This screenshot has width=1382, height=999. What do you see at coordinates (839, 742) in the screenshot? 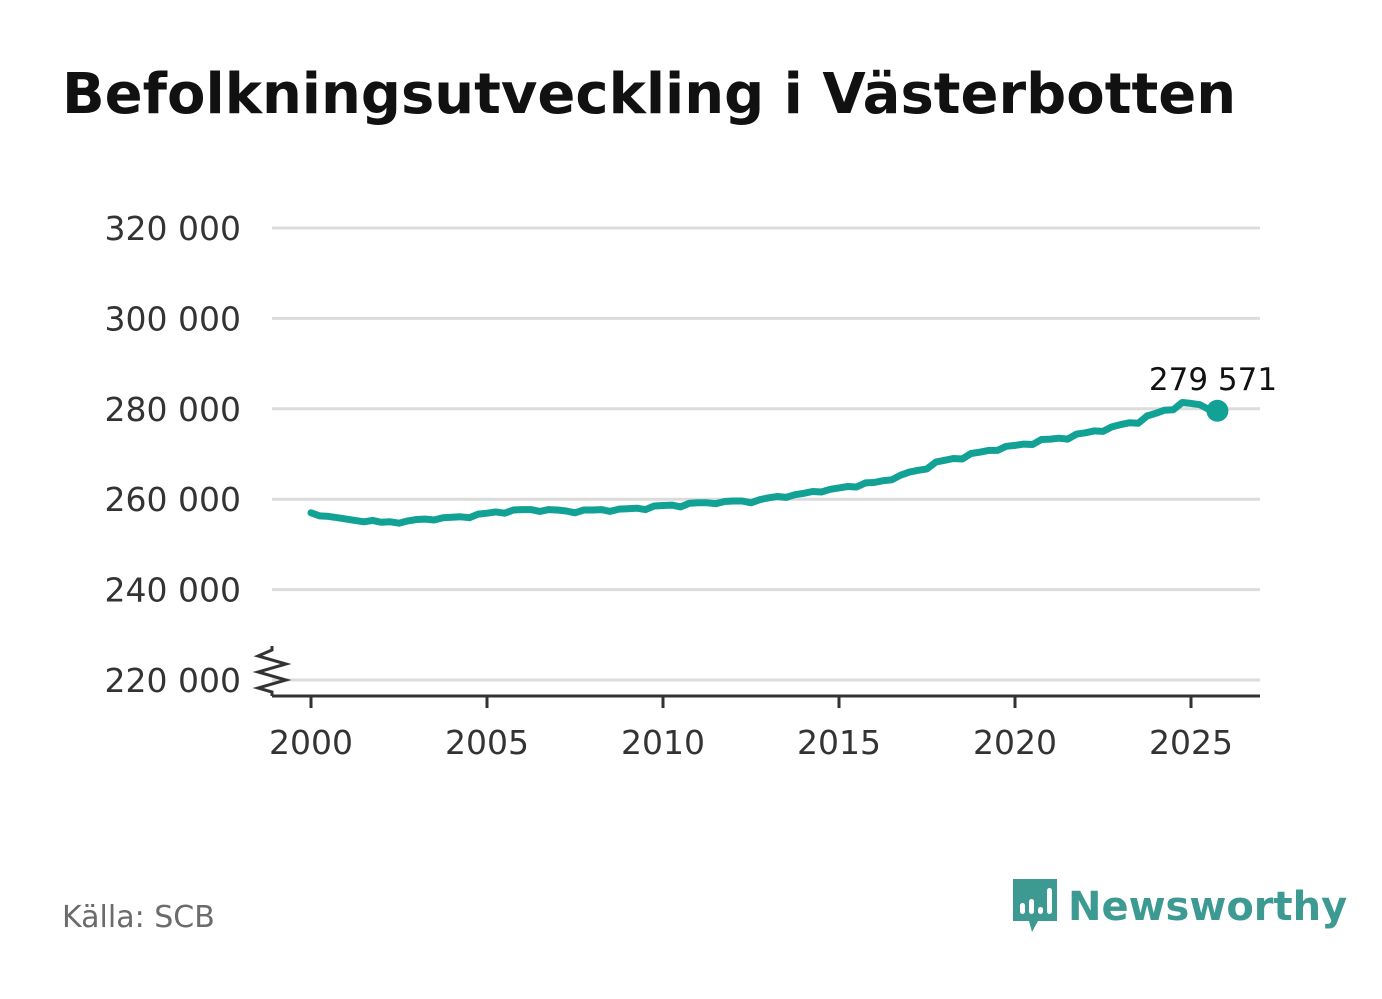
I see `x-tick-label: 2015` at bounding box center [839, 742].